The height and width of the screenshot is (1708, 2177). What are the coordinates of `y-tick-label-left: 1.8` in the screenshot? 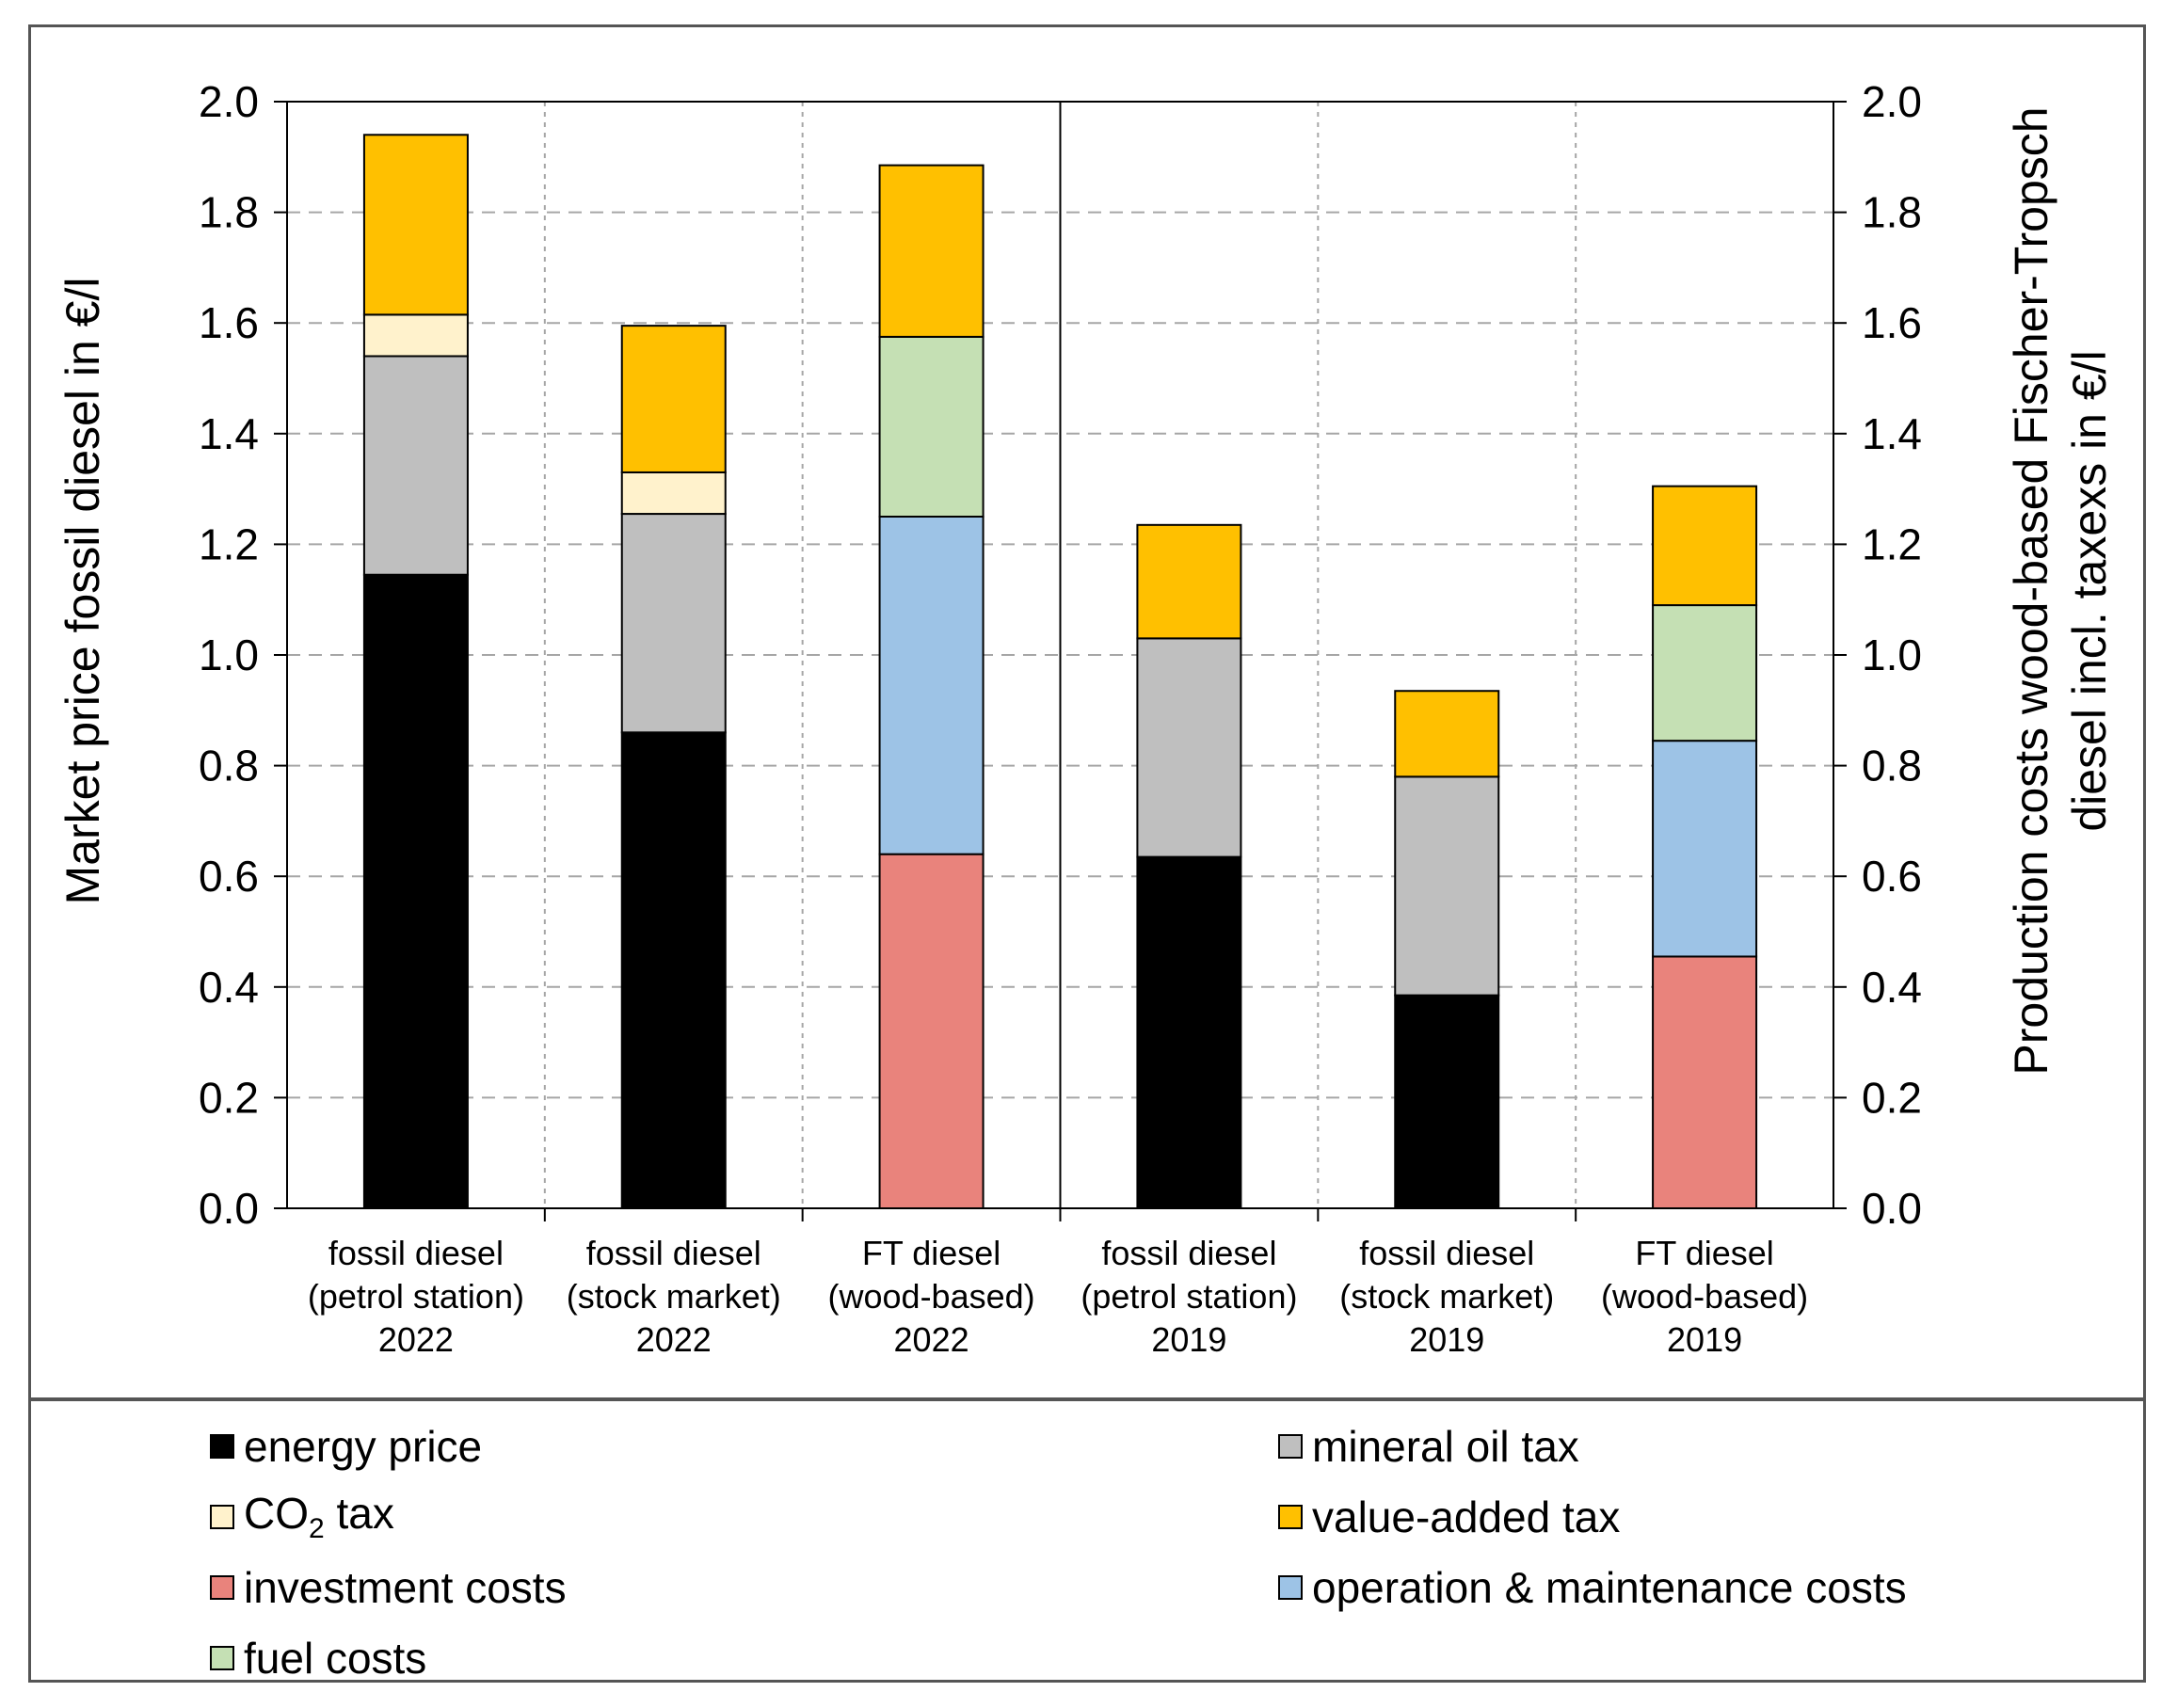 It's located at (229, 212).